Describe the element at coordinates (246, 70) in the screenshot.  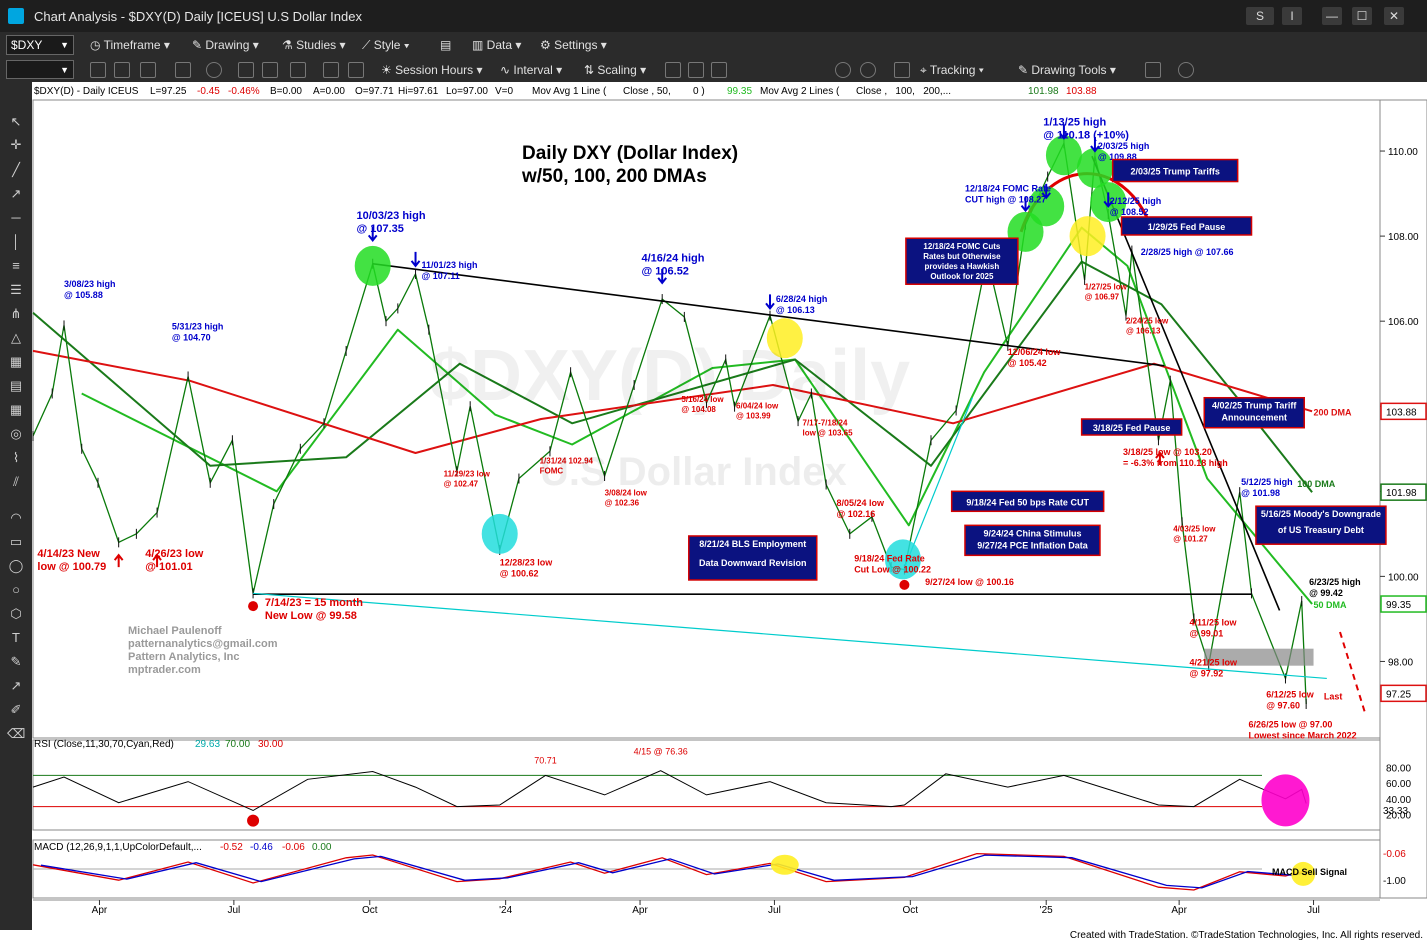
I see `image-icon` at that location.